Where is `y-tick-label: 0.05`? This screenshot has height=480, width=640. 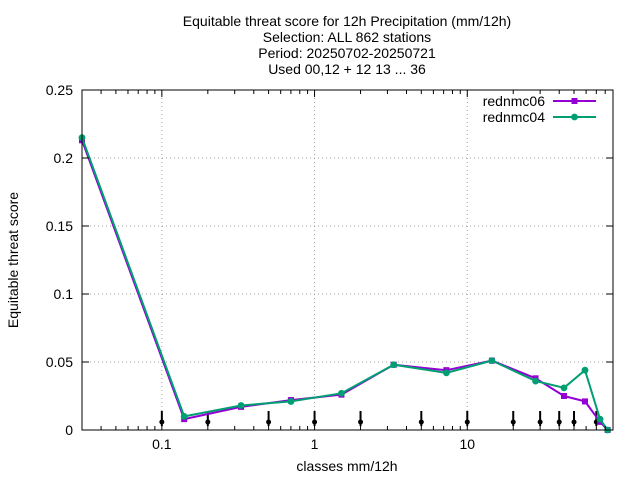 y-tick-label: 0.05 is located at coordinates (59, 362).